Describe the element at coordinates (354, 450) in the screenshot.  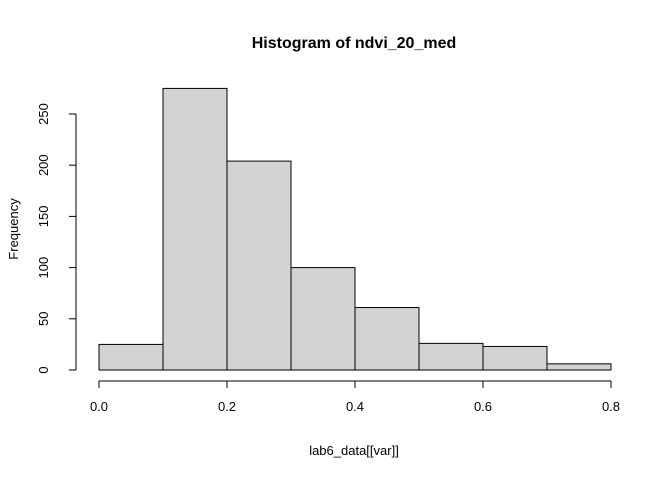
I see `x-axis-label: lab6_data[[var]]` at that location.